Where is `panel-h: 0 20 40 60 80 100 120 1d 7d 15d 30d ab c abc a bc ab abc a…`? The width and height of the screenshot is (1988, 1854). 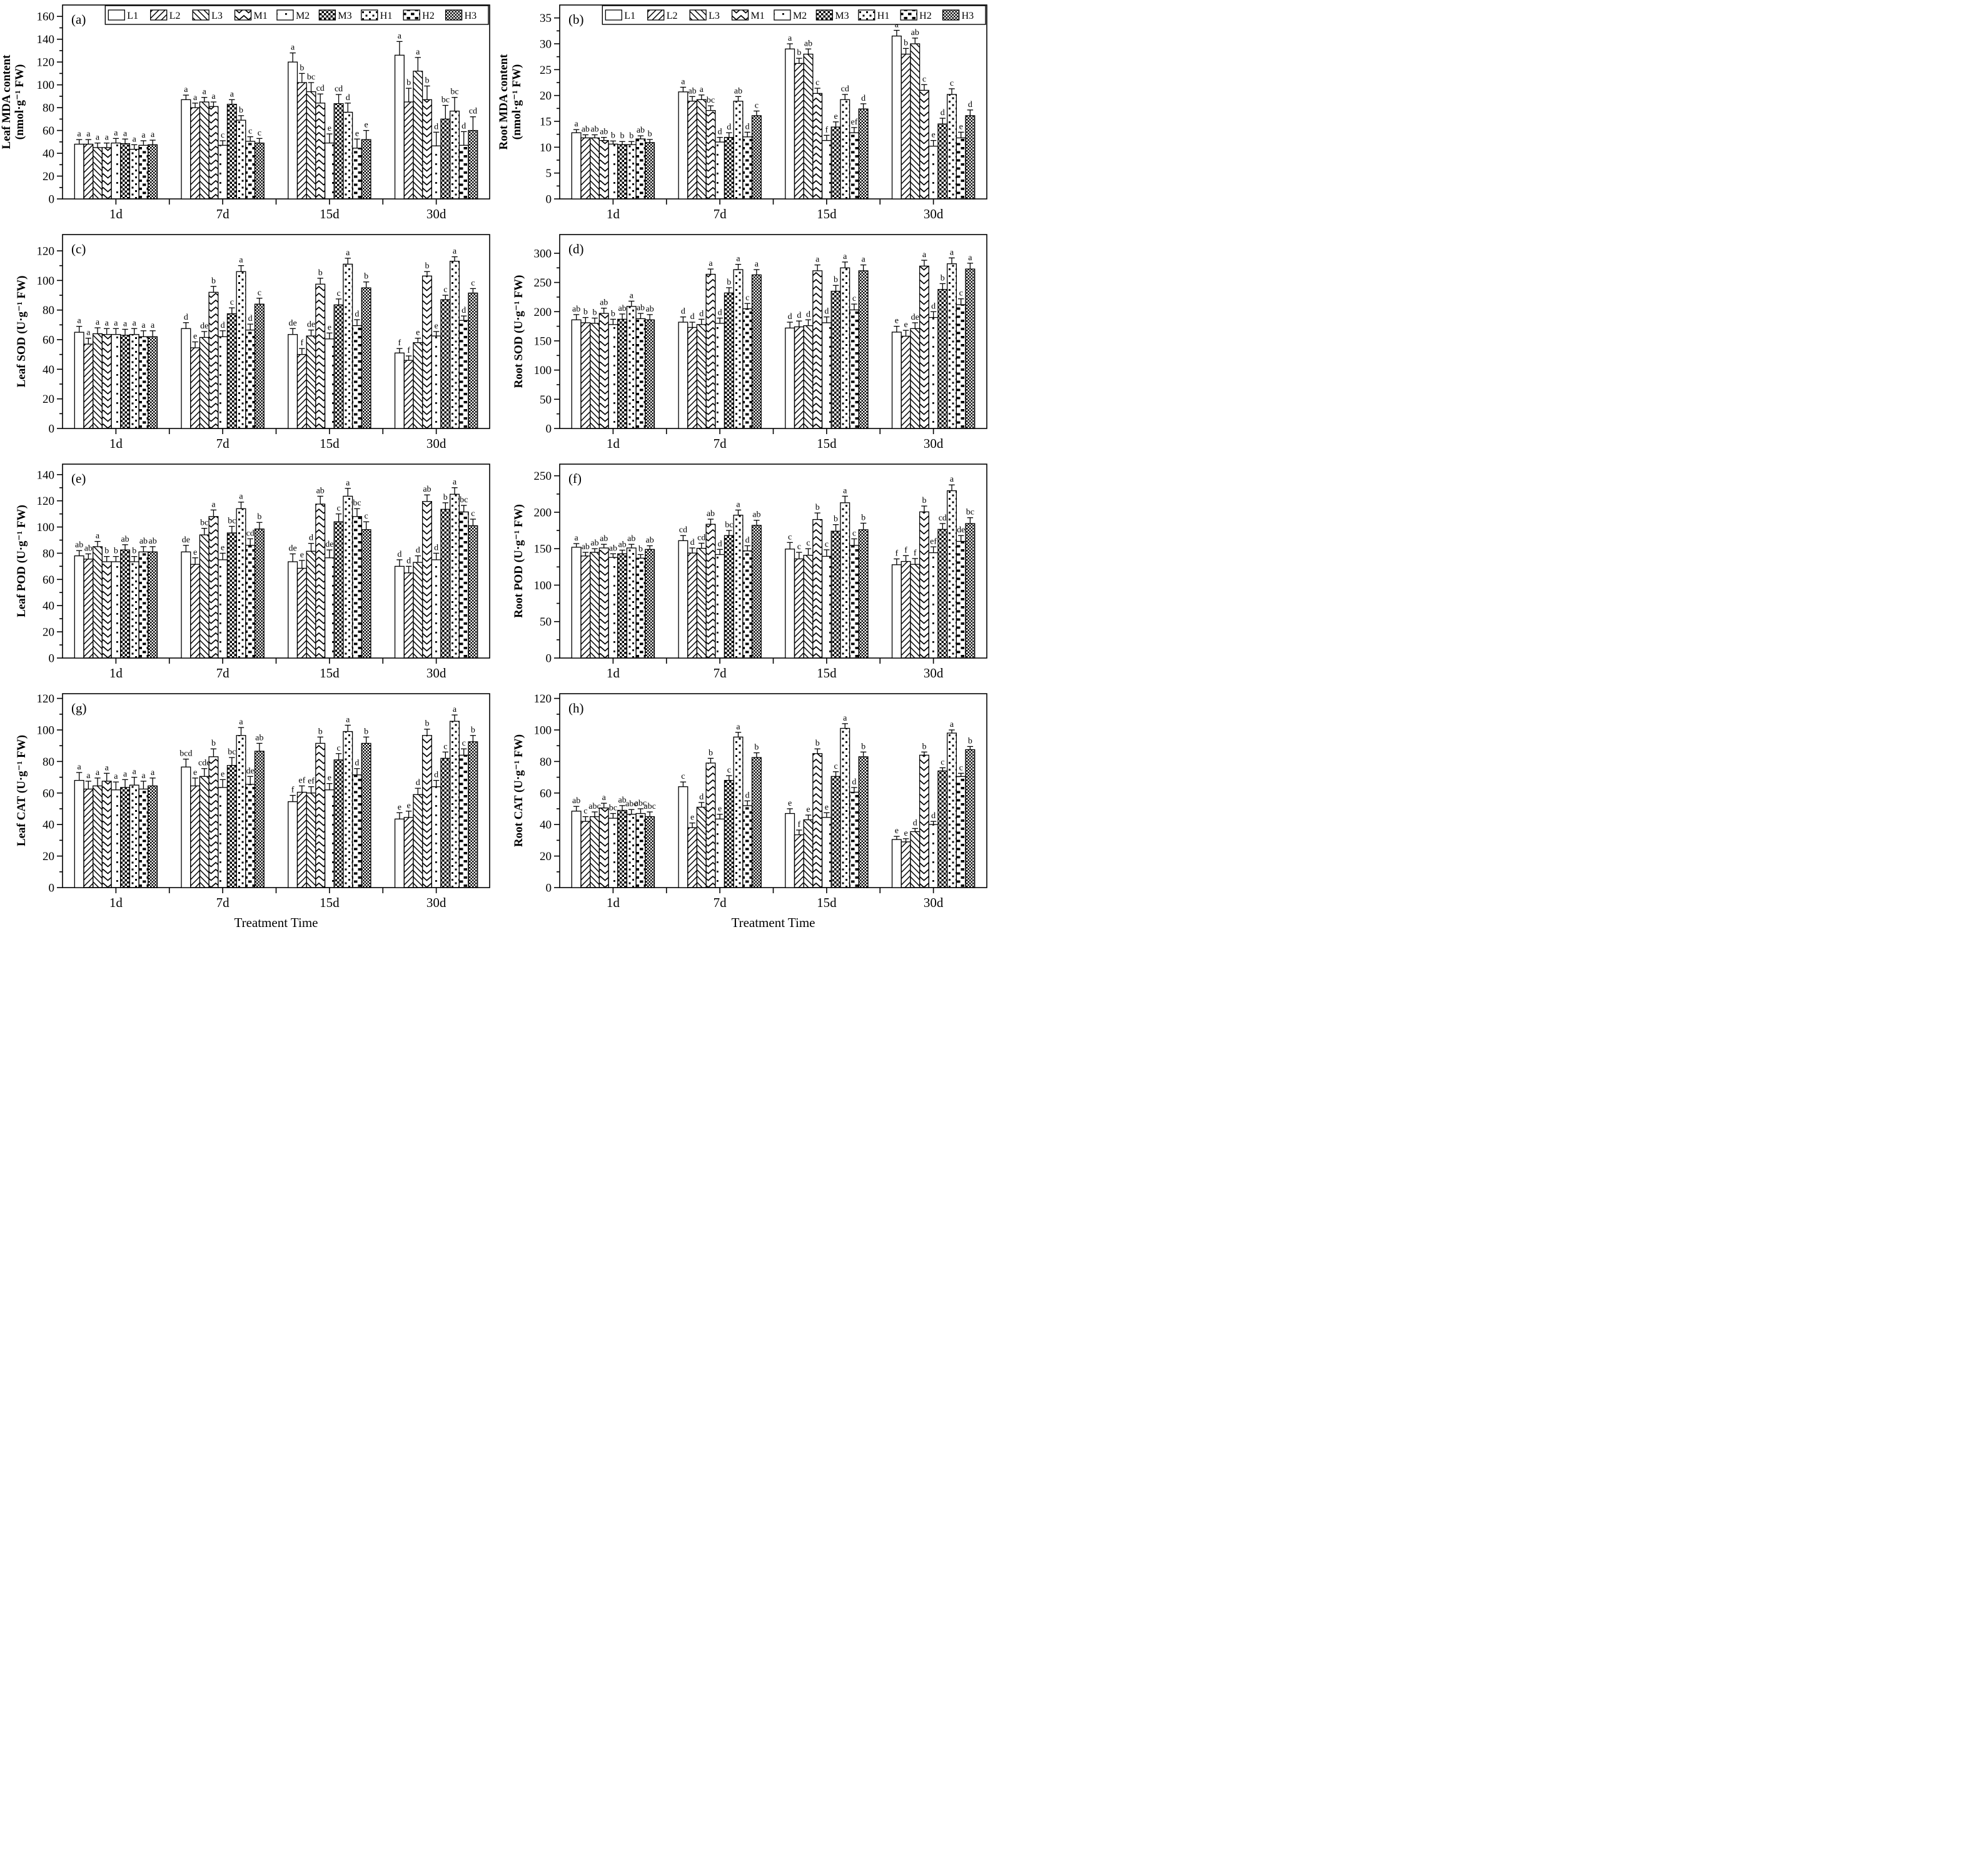 panel-h: 0 20 40 60 80 100 120 1d 7d 15d 30d ab c abc a bc ab abc a… is located at coordinates (745, 814).